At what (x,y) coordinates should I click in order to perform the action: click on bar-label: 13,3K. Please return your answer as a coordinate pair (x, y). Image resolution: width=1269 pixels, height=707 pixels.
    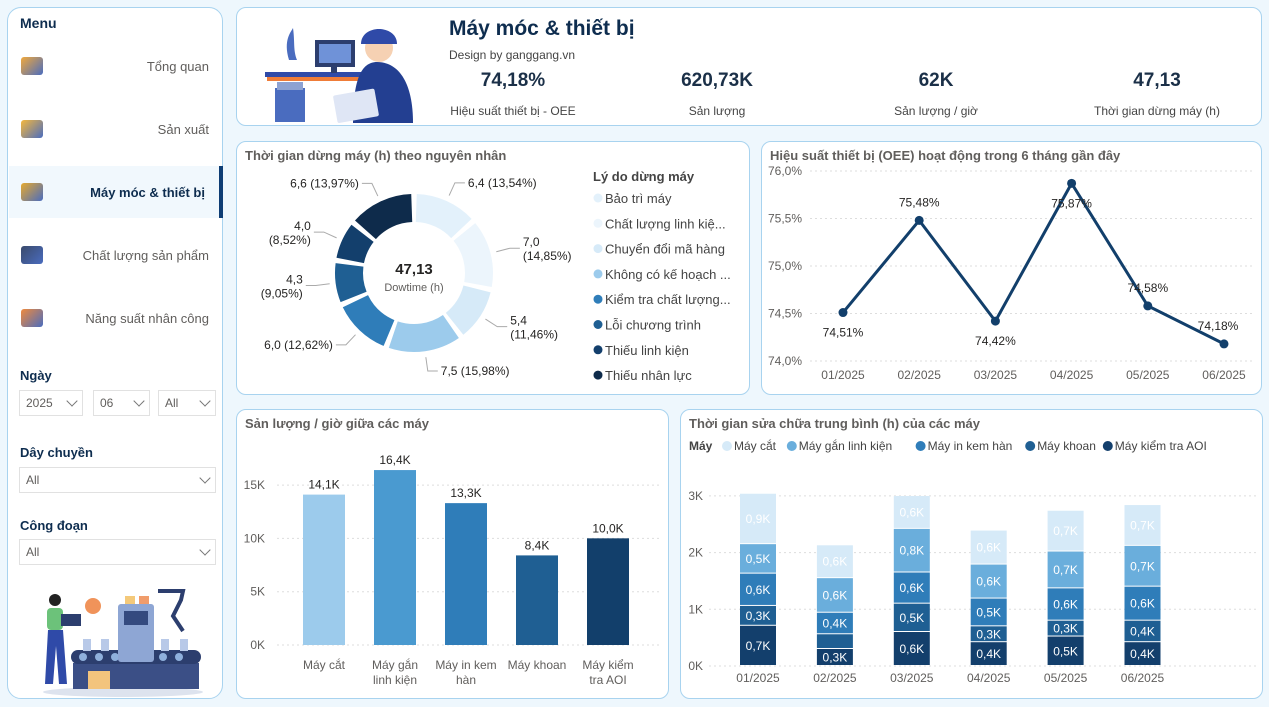
    Looking at the image, I should click on (465, 493).